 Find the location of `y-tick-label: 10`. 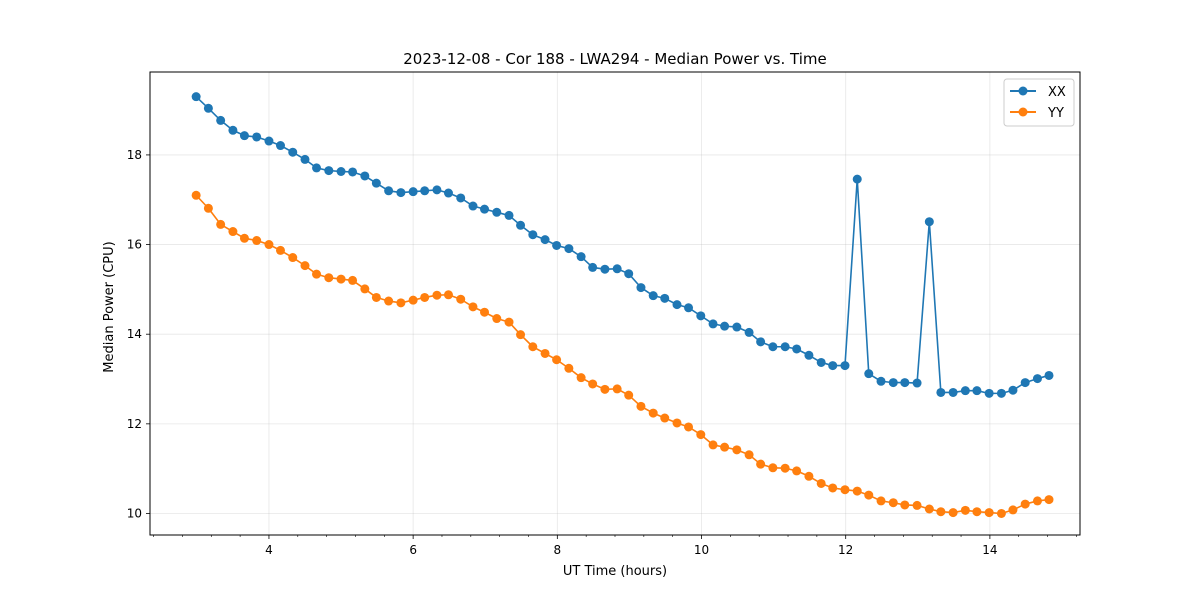

y-tick-label: 10 is located at coordinates (134, 513).